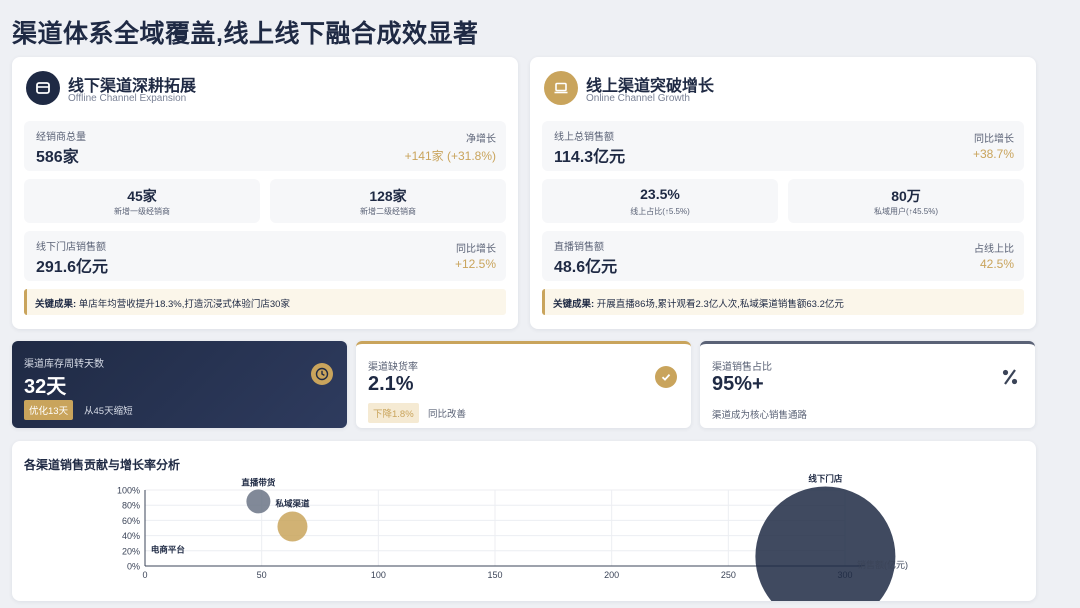 This screenshot has width=1080, height=608. I want to click on y-tick-label: 60%, so click(131, 521).